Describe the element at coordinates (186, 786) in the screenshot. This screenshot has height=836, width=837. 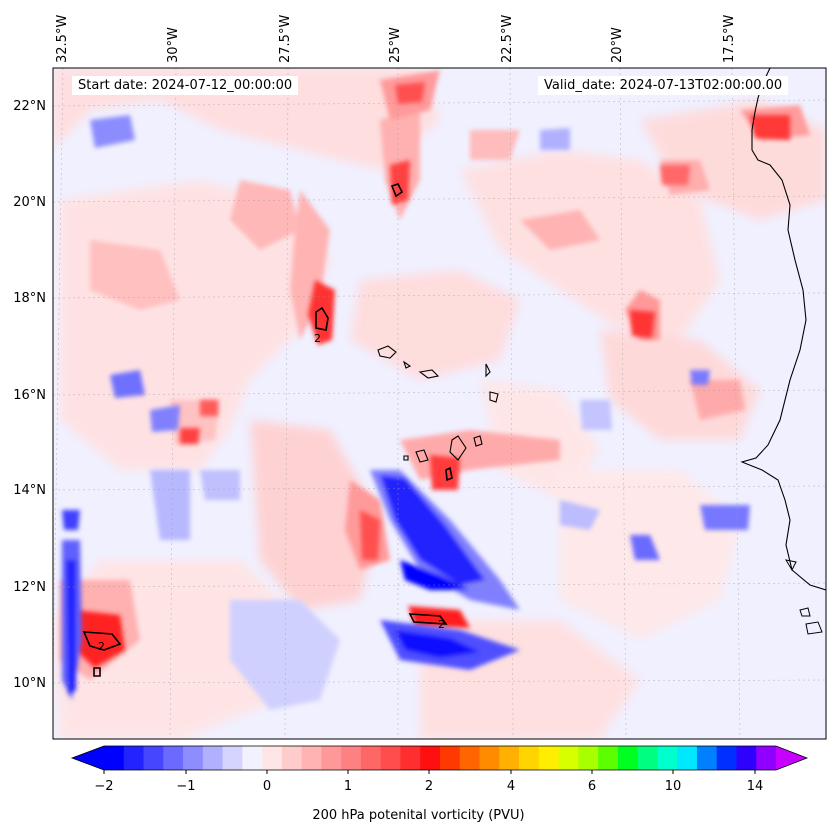
I see `colorbar-tick-label: −1` at that location.